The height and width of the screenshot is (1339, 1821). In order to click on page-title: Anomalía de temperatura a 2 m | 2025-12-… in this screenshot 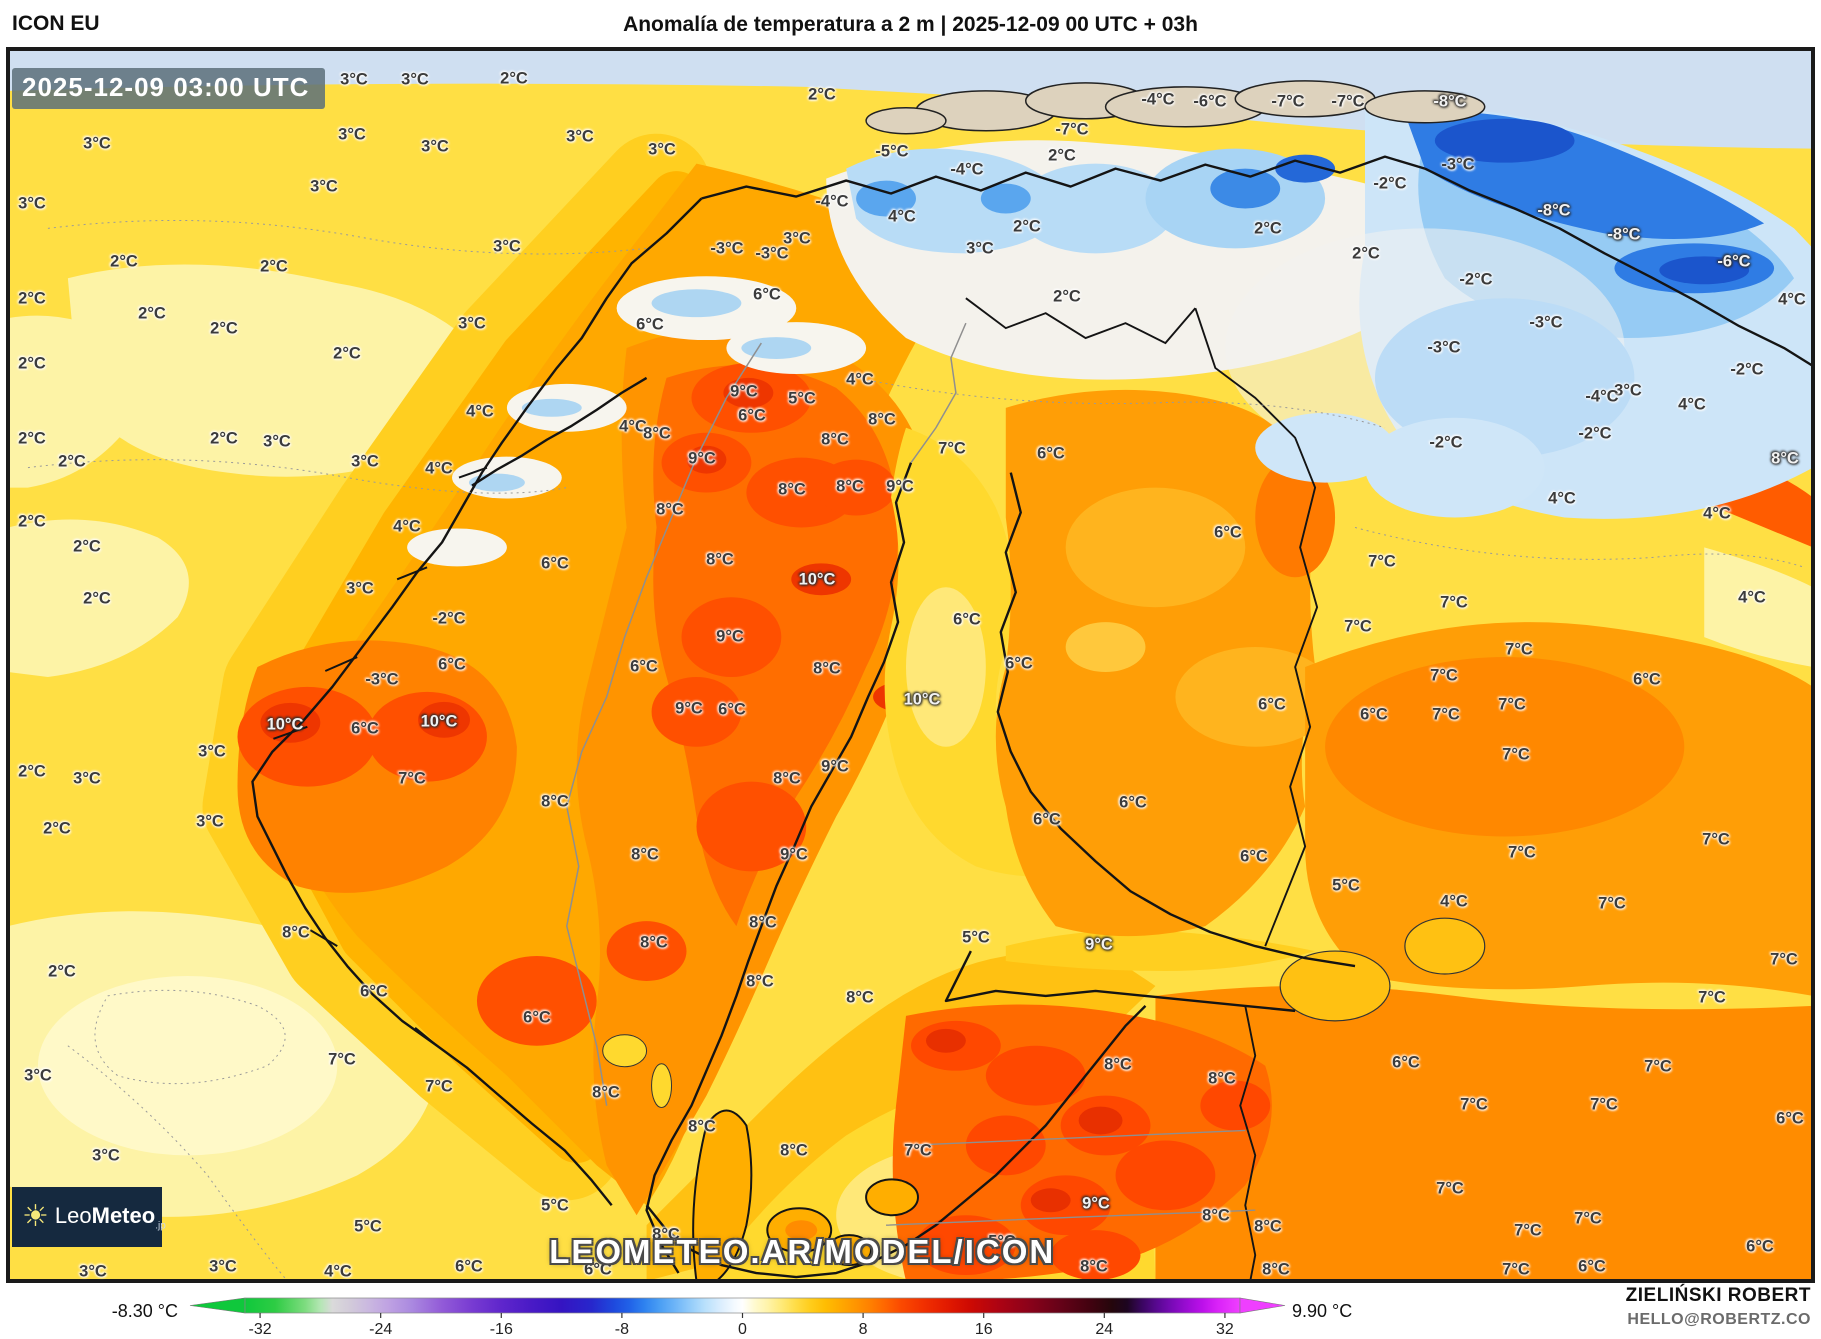, I will do `click(910, 24)`.